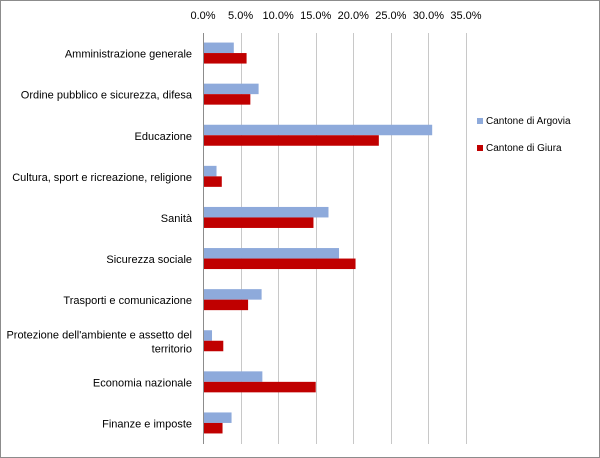  I want to click on x-tick-label: 5.0%, so click(240, 16).